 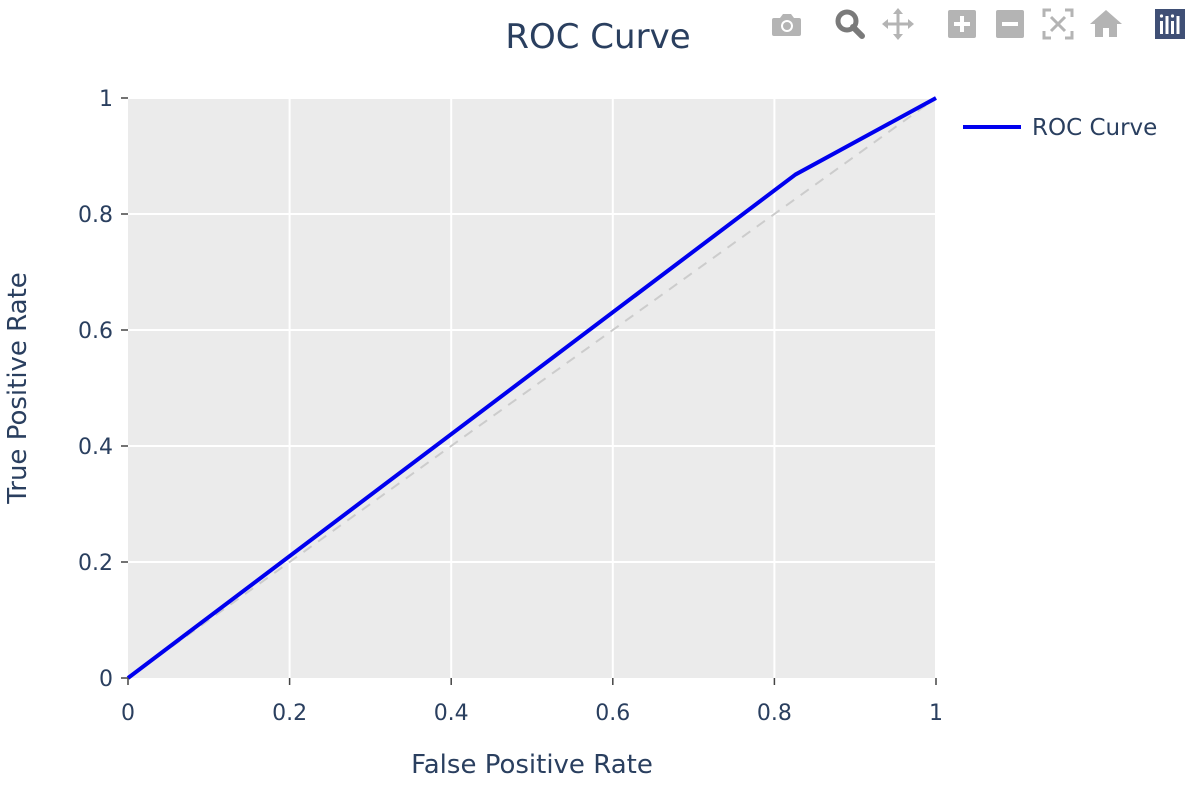 I want to click on x-tick-label: 0.6, so click(x=612, y=713).